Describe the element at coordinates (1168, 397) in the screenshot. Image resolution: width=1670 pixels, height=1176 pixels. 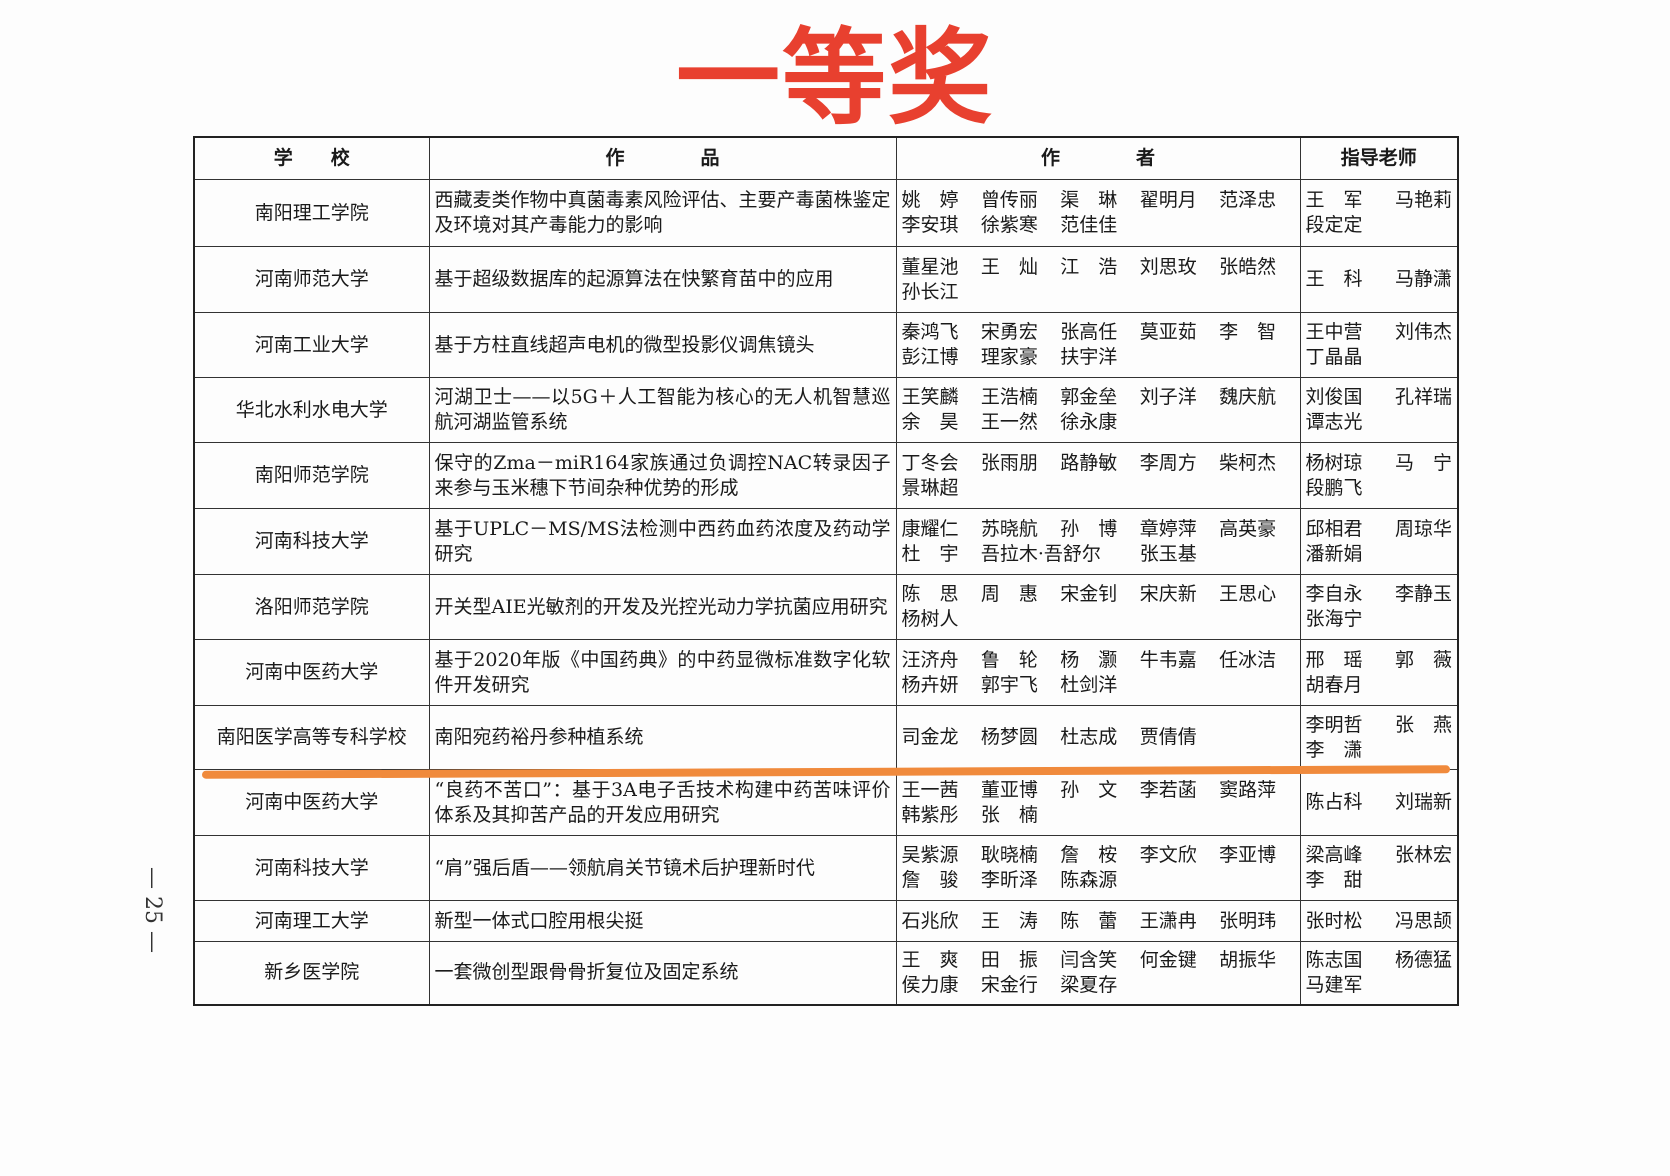
I see `author-name: 刘子洋` at that location.